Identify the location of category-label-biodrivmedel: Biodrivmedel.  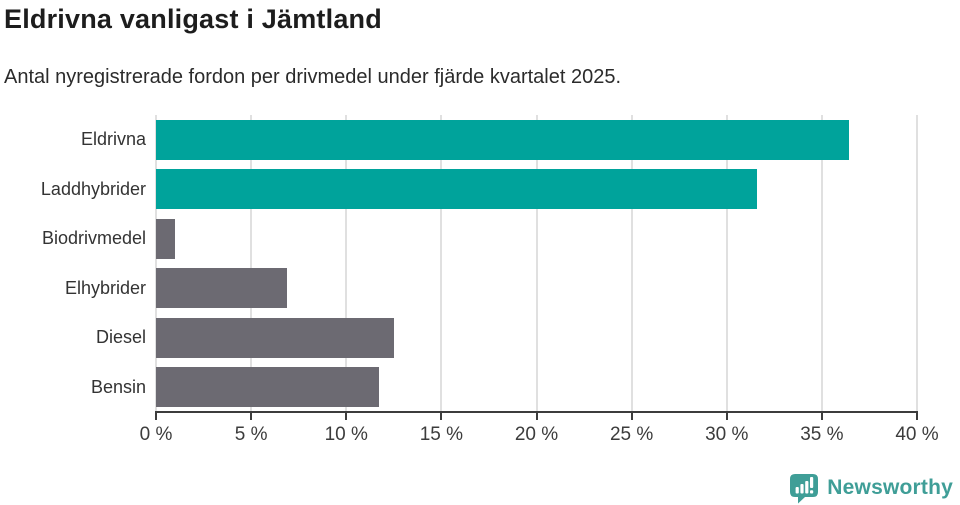
(93, 238).